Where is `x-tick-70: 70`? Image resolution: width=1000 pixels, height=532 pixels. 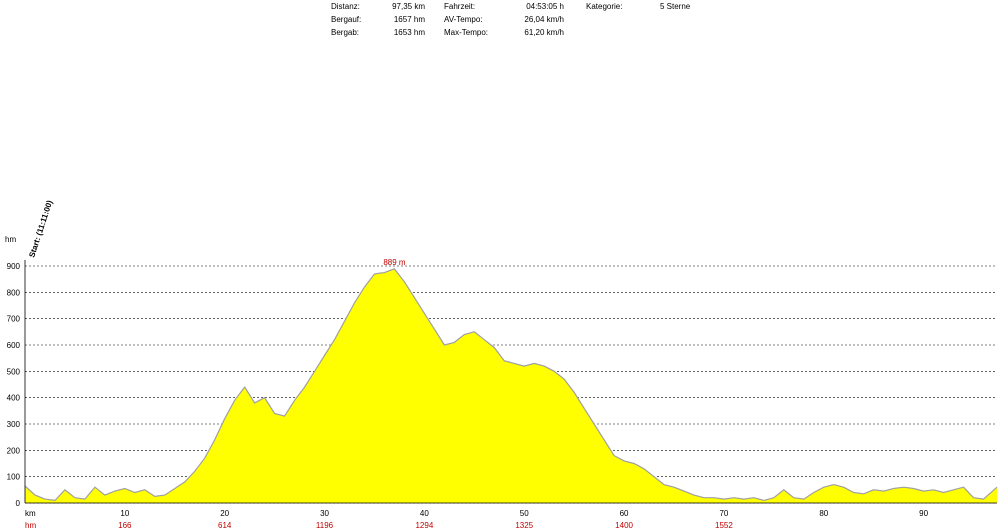
x-tick-70: 70 is located at coordinates (723, 513).